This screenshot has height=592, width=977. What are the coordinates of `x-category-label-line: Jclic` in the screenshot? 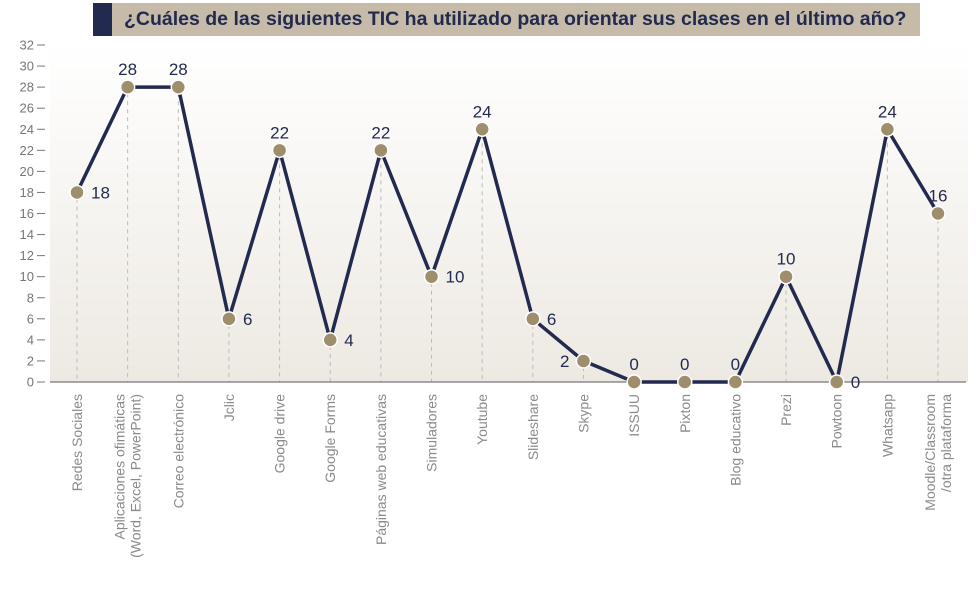 It's located at (229, 407).